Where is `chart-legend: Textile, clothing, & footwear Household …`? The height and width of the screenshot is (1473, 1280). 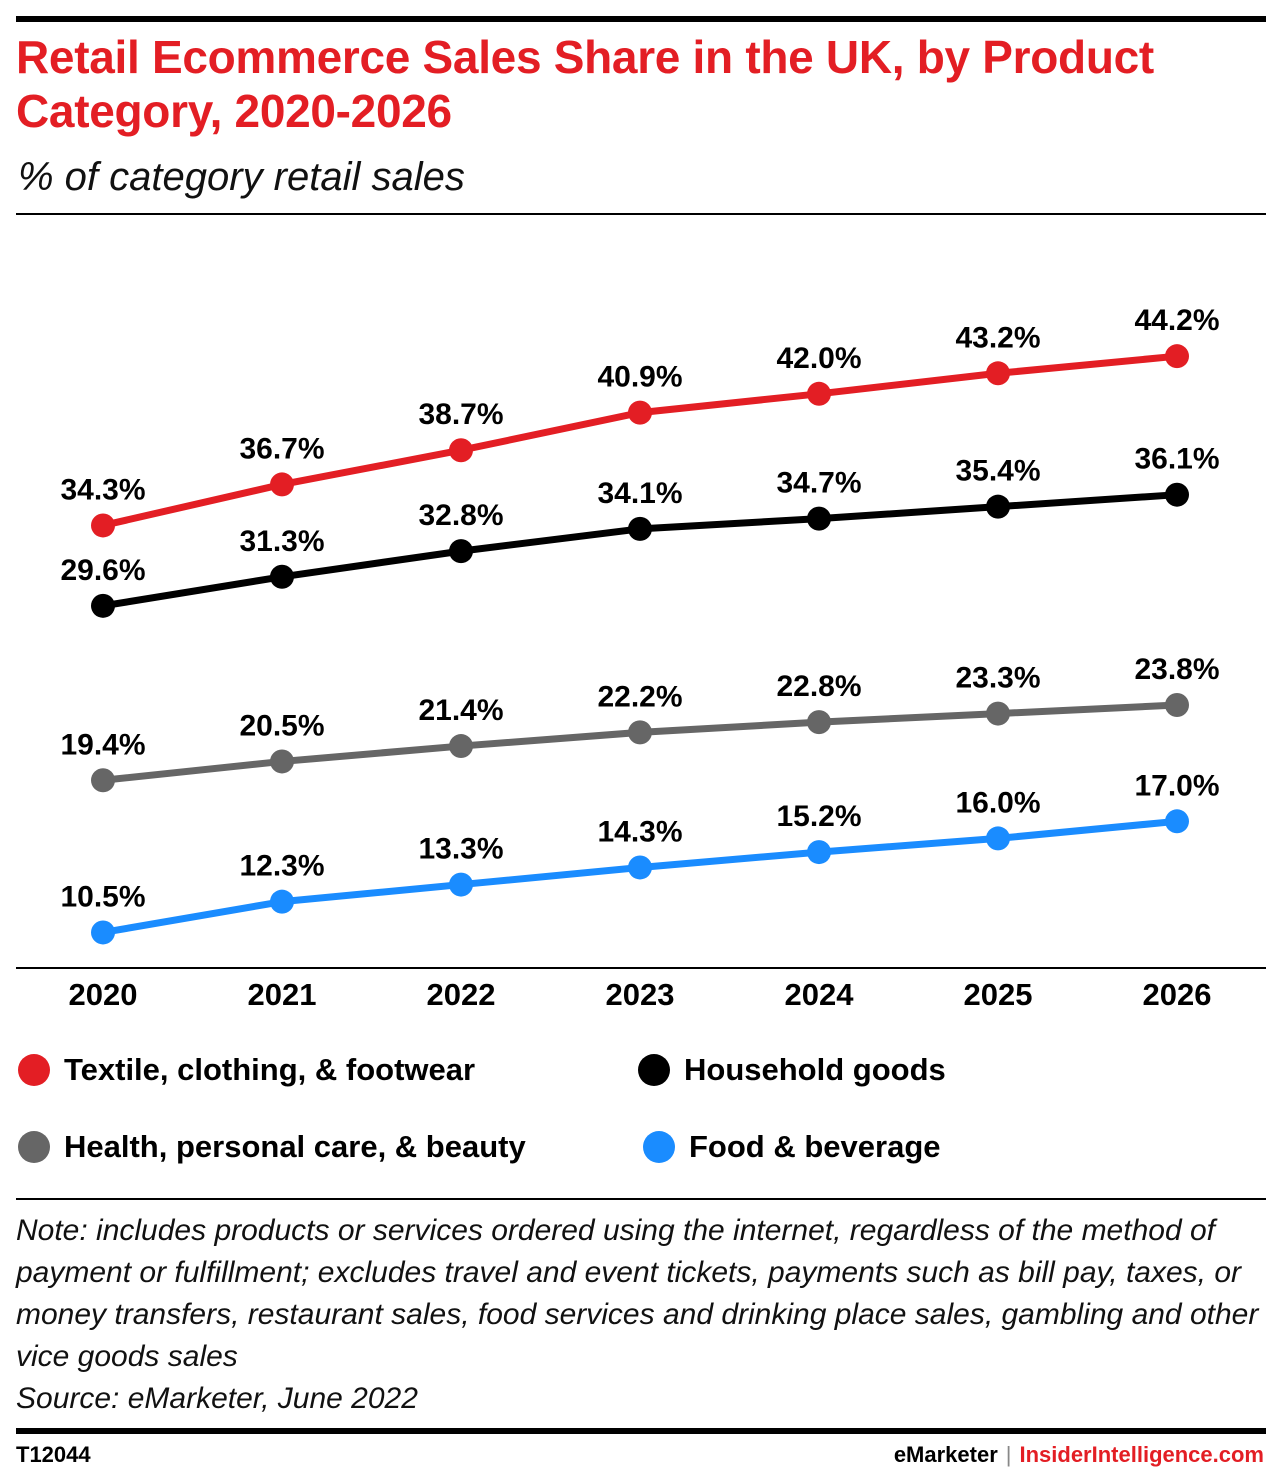 chart-legend: Textile, clothing, & footwear Household … is located at coordinates (640, 1115).